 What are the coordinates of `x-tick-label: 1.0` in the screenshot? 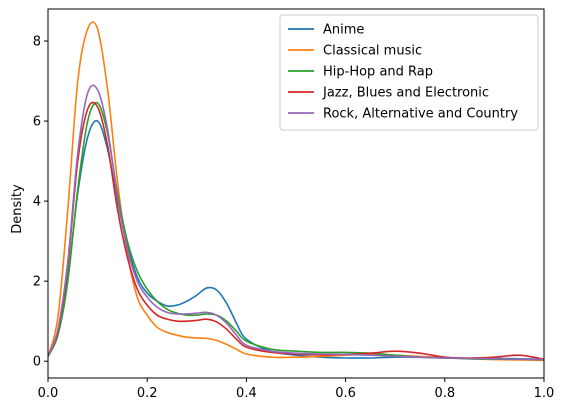 It's located at (544, 393).